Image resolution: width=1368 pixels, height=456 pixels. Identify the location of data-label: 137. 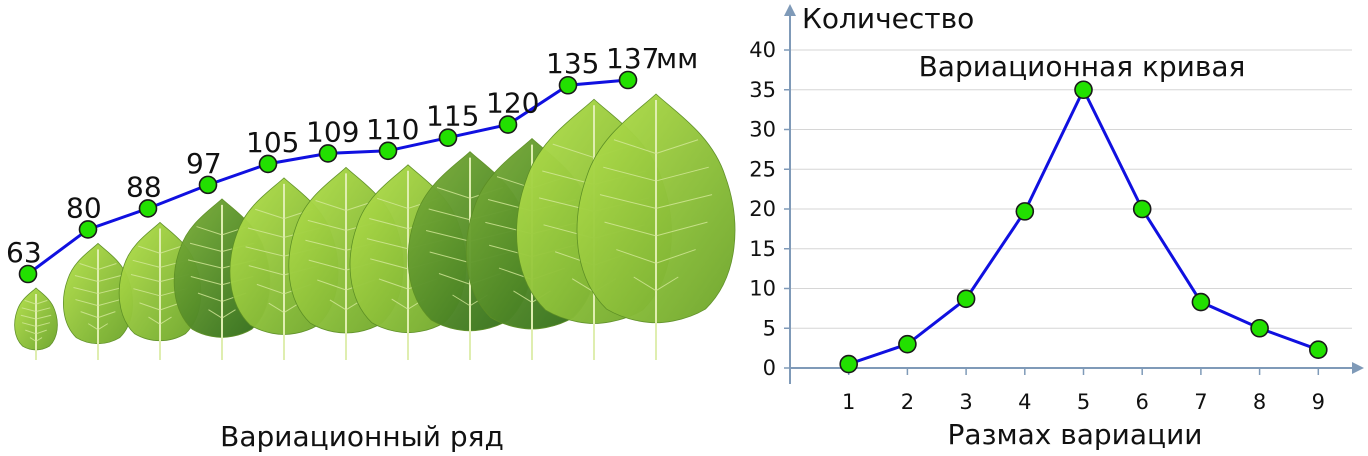
(632, 58).